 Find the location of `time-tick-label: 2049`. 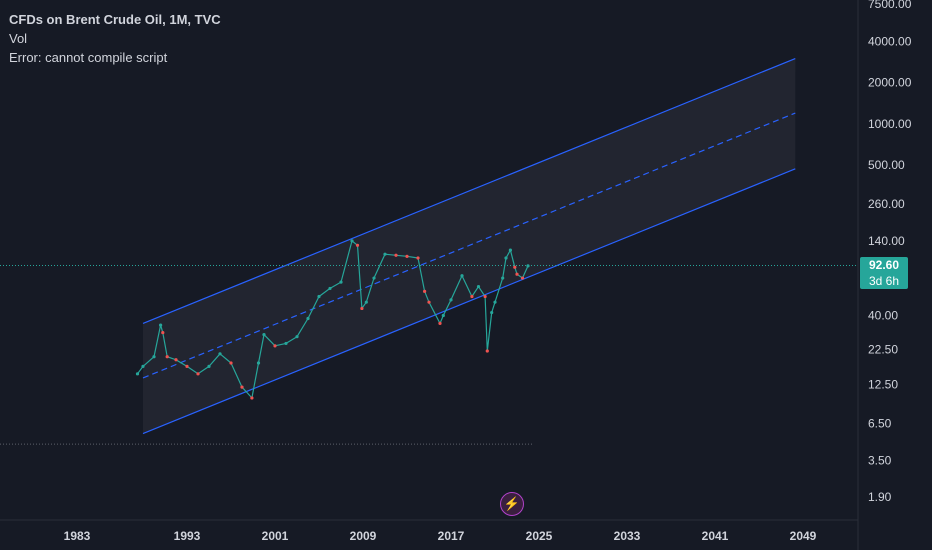

time-tick-label: 2049 is located at coordinates (803, 536).